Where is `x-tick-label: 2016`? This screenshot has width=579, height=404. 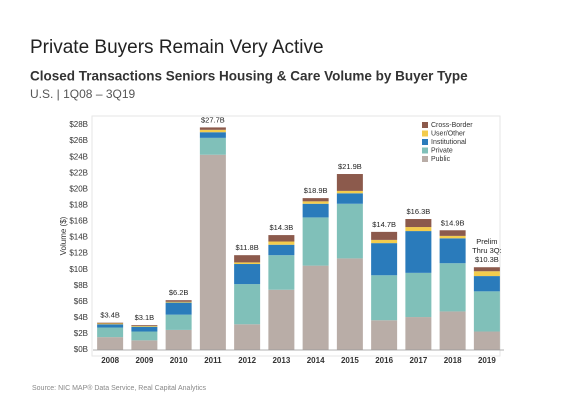
x-tick-label: 2016 is located at coordinates (384, 360).